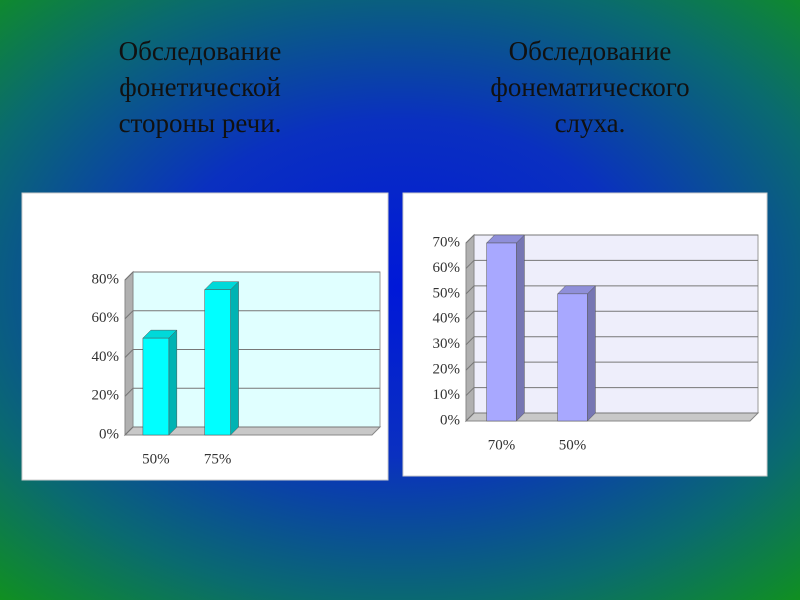 This screenshot has height=600, width=800. What do you see at coordinates (200, 87) in the screenshot?
I see `slide-title: Обследование фонетической стороны речи.` at bounding box center [200, 87].